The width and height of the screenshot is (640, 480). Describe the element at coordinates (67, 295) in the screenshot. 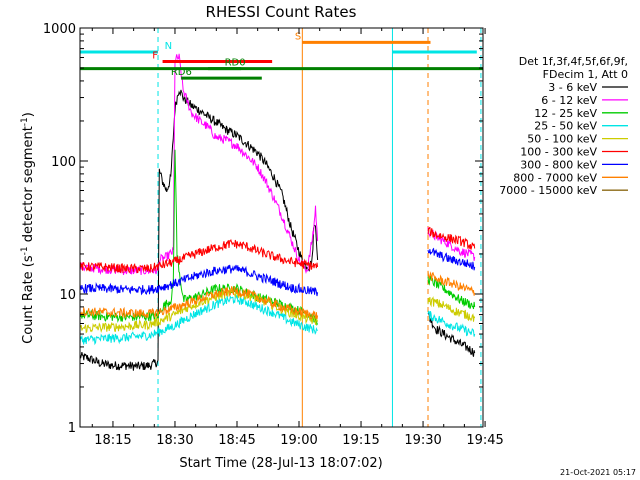

I see `y-tick-label: 10` at that location.